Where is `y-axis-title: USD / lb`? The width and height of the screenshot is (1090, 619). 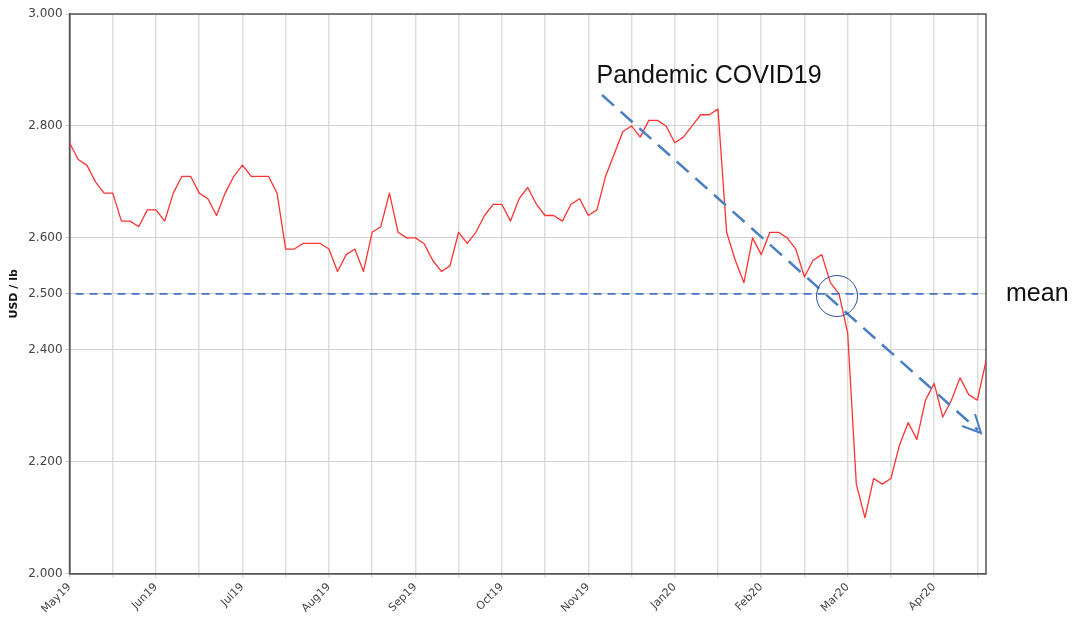 y-axis-title: USD / lb is located at coordinates (14, 294).